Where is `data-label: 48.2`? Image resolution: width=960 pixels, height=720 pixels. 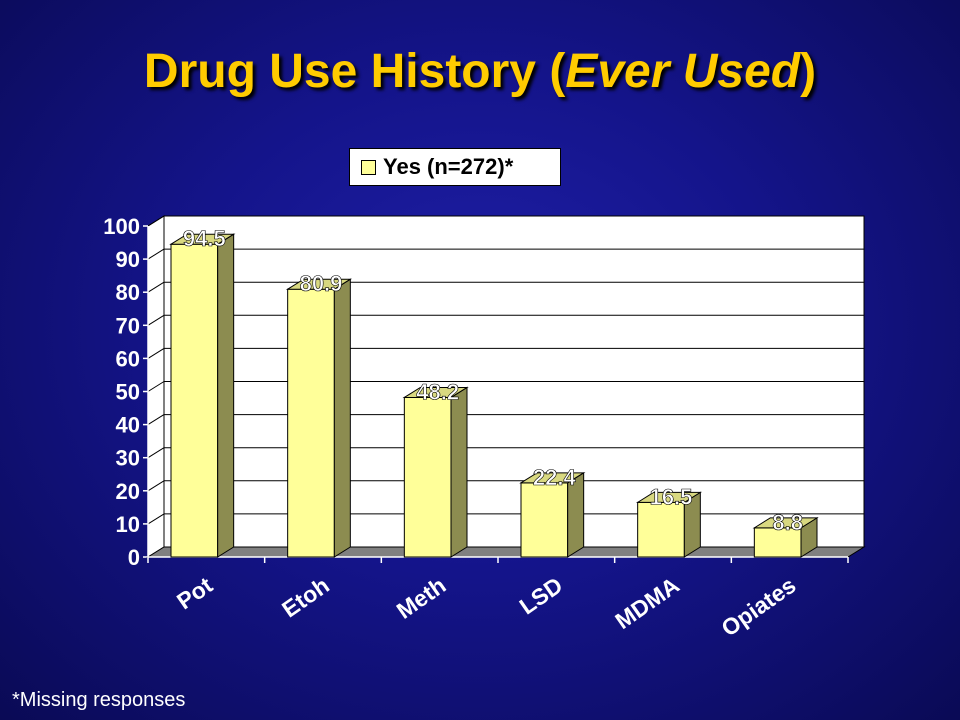 data-label: 48.2 is located at coordinates (437, 391).